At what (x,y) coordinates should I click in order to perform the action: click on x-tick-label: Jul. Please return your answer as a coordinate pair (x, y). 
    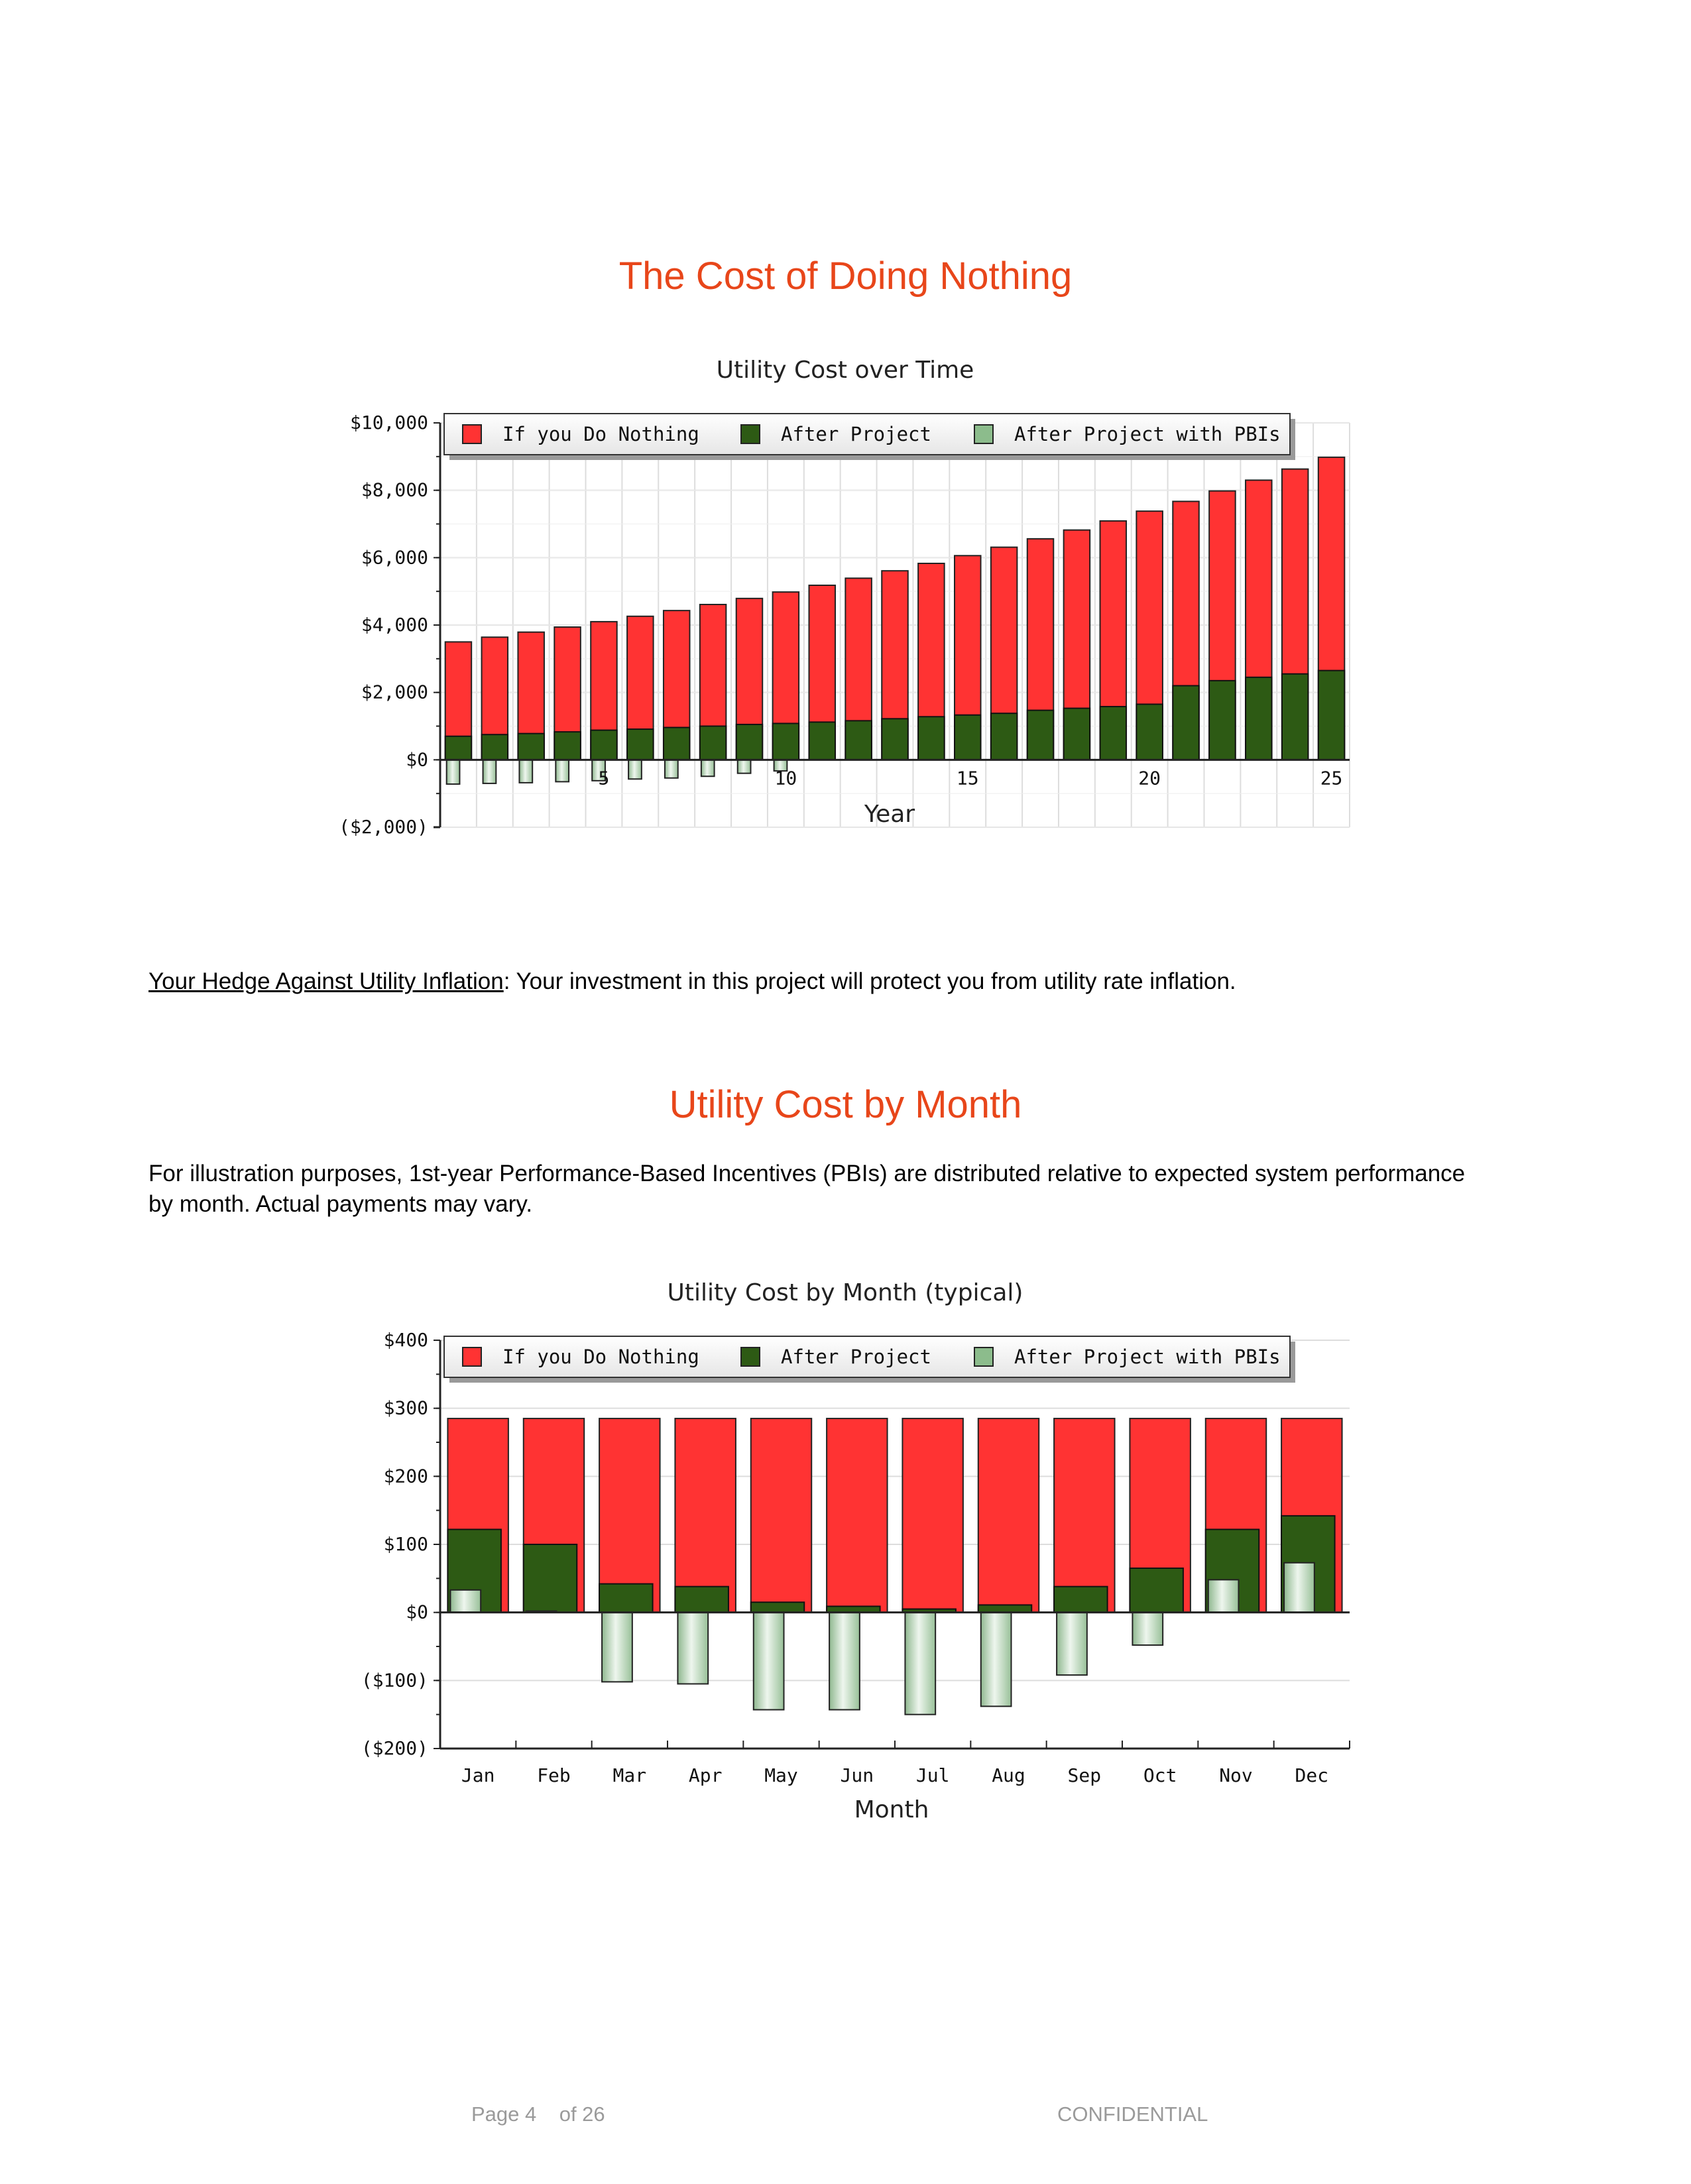
    Looking at the image, I should click on (933, 1775).